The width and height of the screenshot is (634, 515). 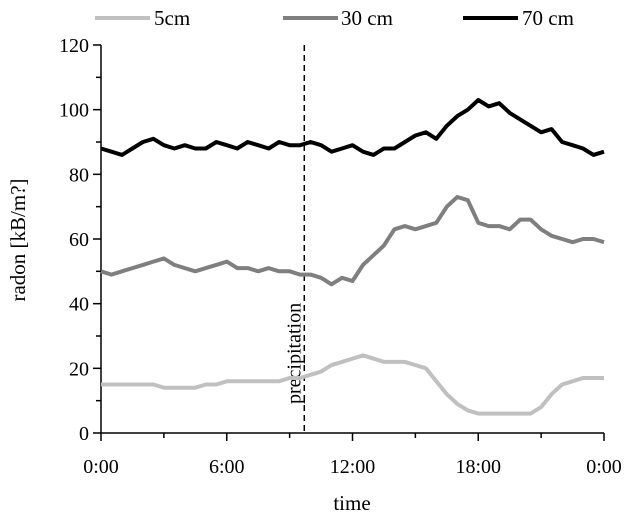 I want to click on series-line-30cm, so click(x=352, y=241).